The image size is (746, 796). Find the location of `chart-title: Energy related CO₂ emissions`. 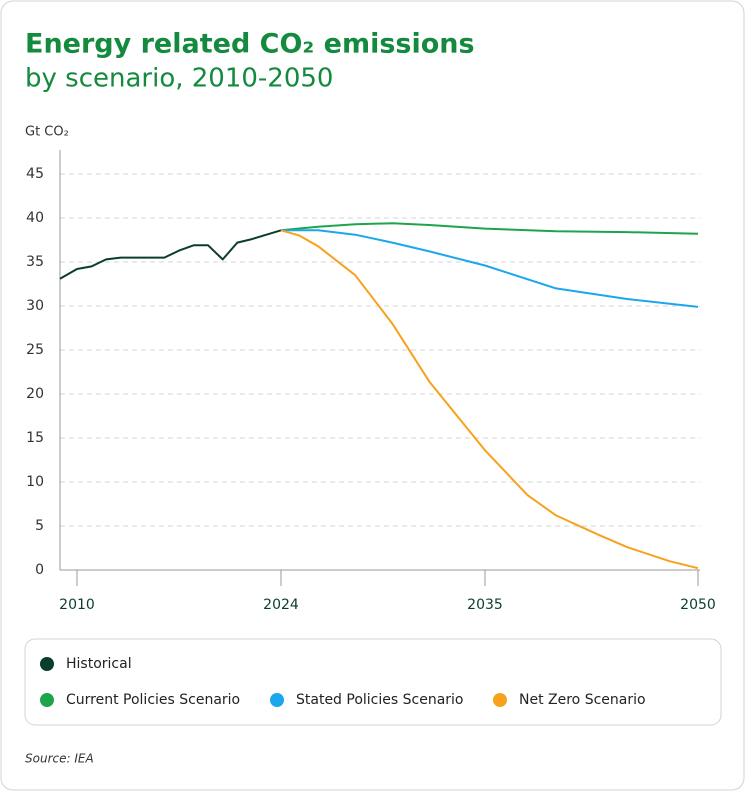

chart-title: Energy related CO₂ emissions is located at coordinates (250, 44).